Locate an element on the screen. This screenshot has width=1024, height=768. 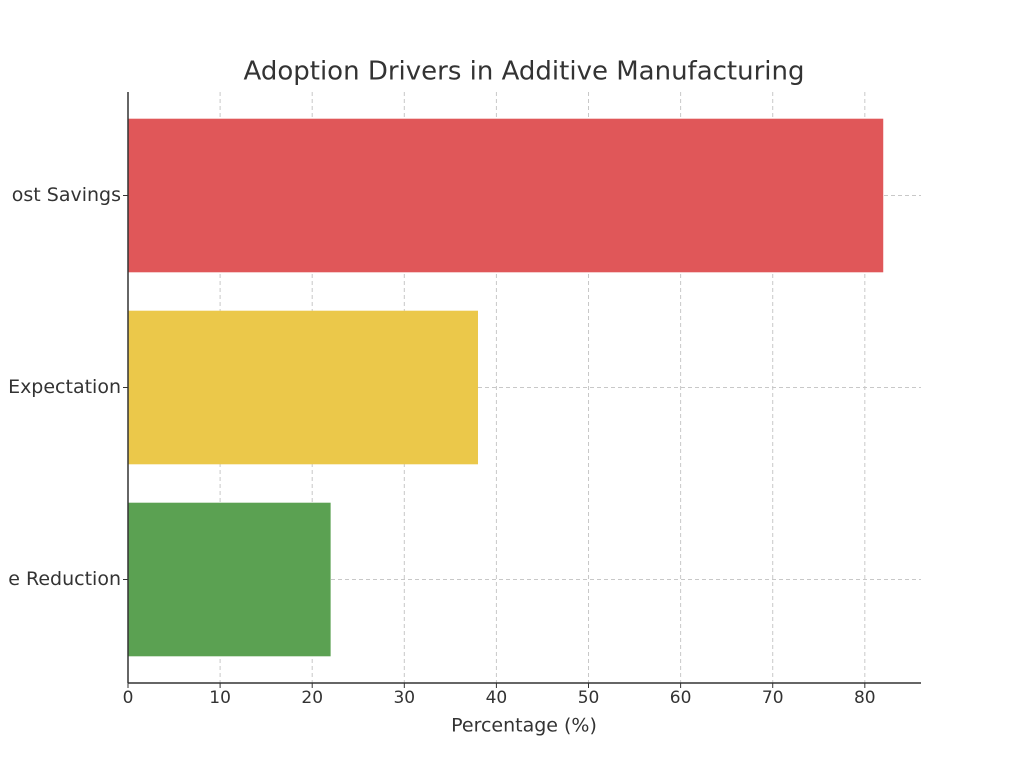
y-tick-label: e Reduction is located at coordinates (64, 579).